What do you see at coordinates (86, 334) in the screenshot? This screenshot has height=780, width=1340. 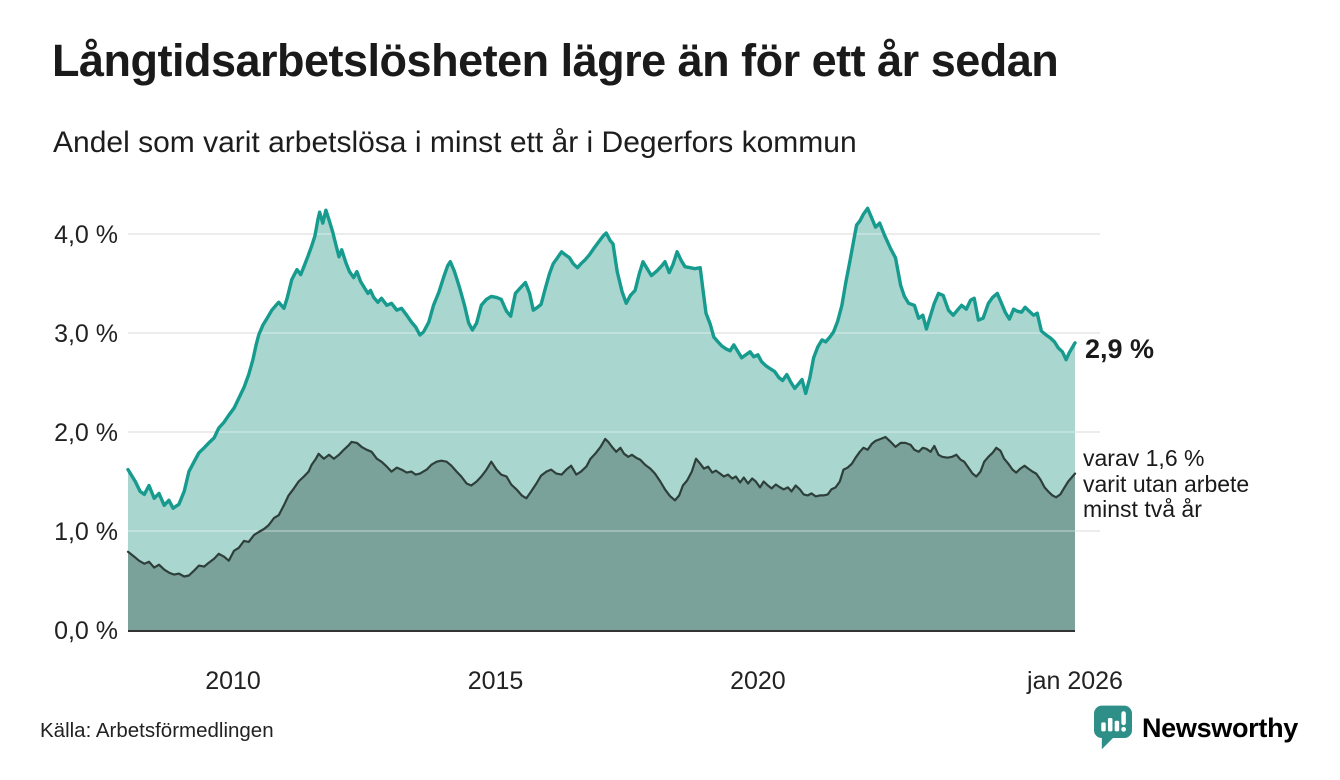 I see `y-tick-label: 3,0 %` at bounding box center [86, 334].